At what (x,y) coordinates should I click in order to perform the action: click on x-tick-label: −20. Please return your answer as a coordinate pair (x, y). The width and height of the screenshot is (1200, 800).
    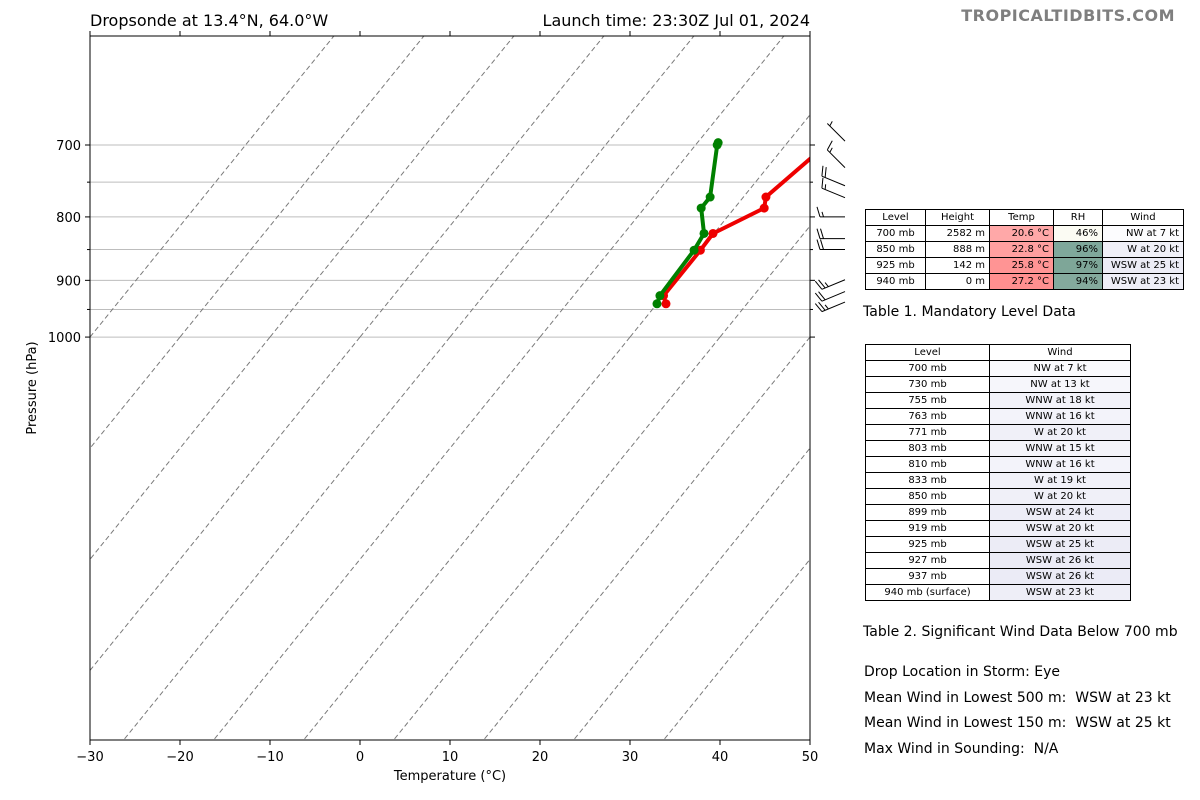
    Looking at the image, I should click on (179, 757).